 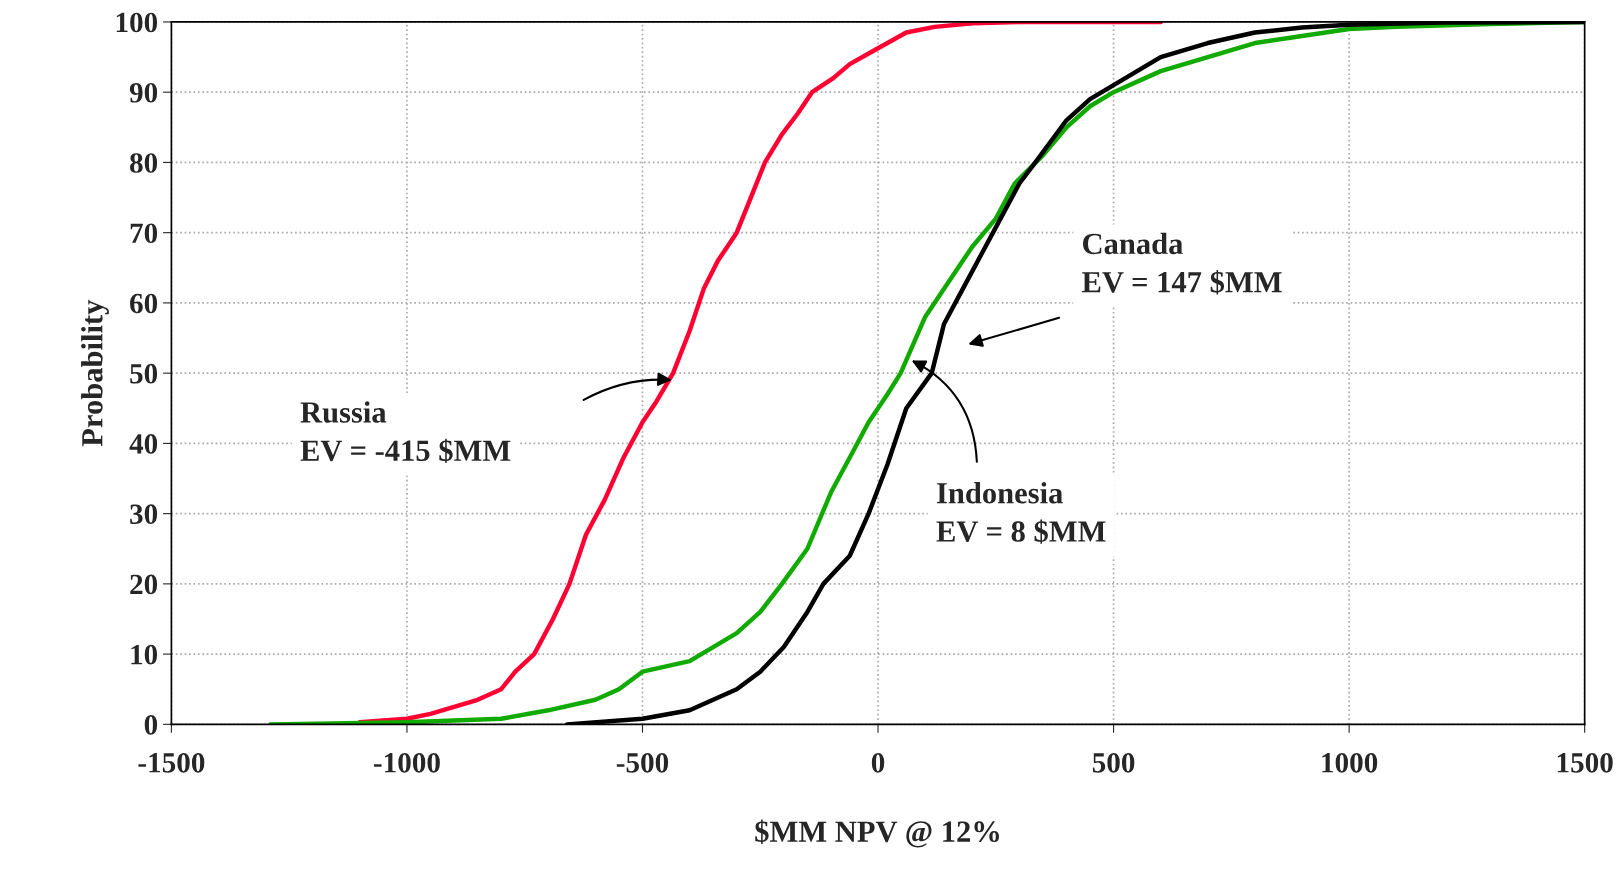 What do you see at coordinates (877, 833) in the screenshot?
I see `x-axis-title: $MM NPV @ 12%` at bounding box center [877, 833].